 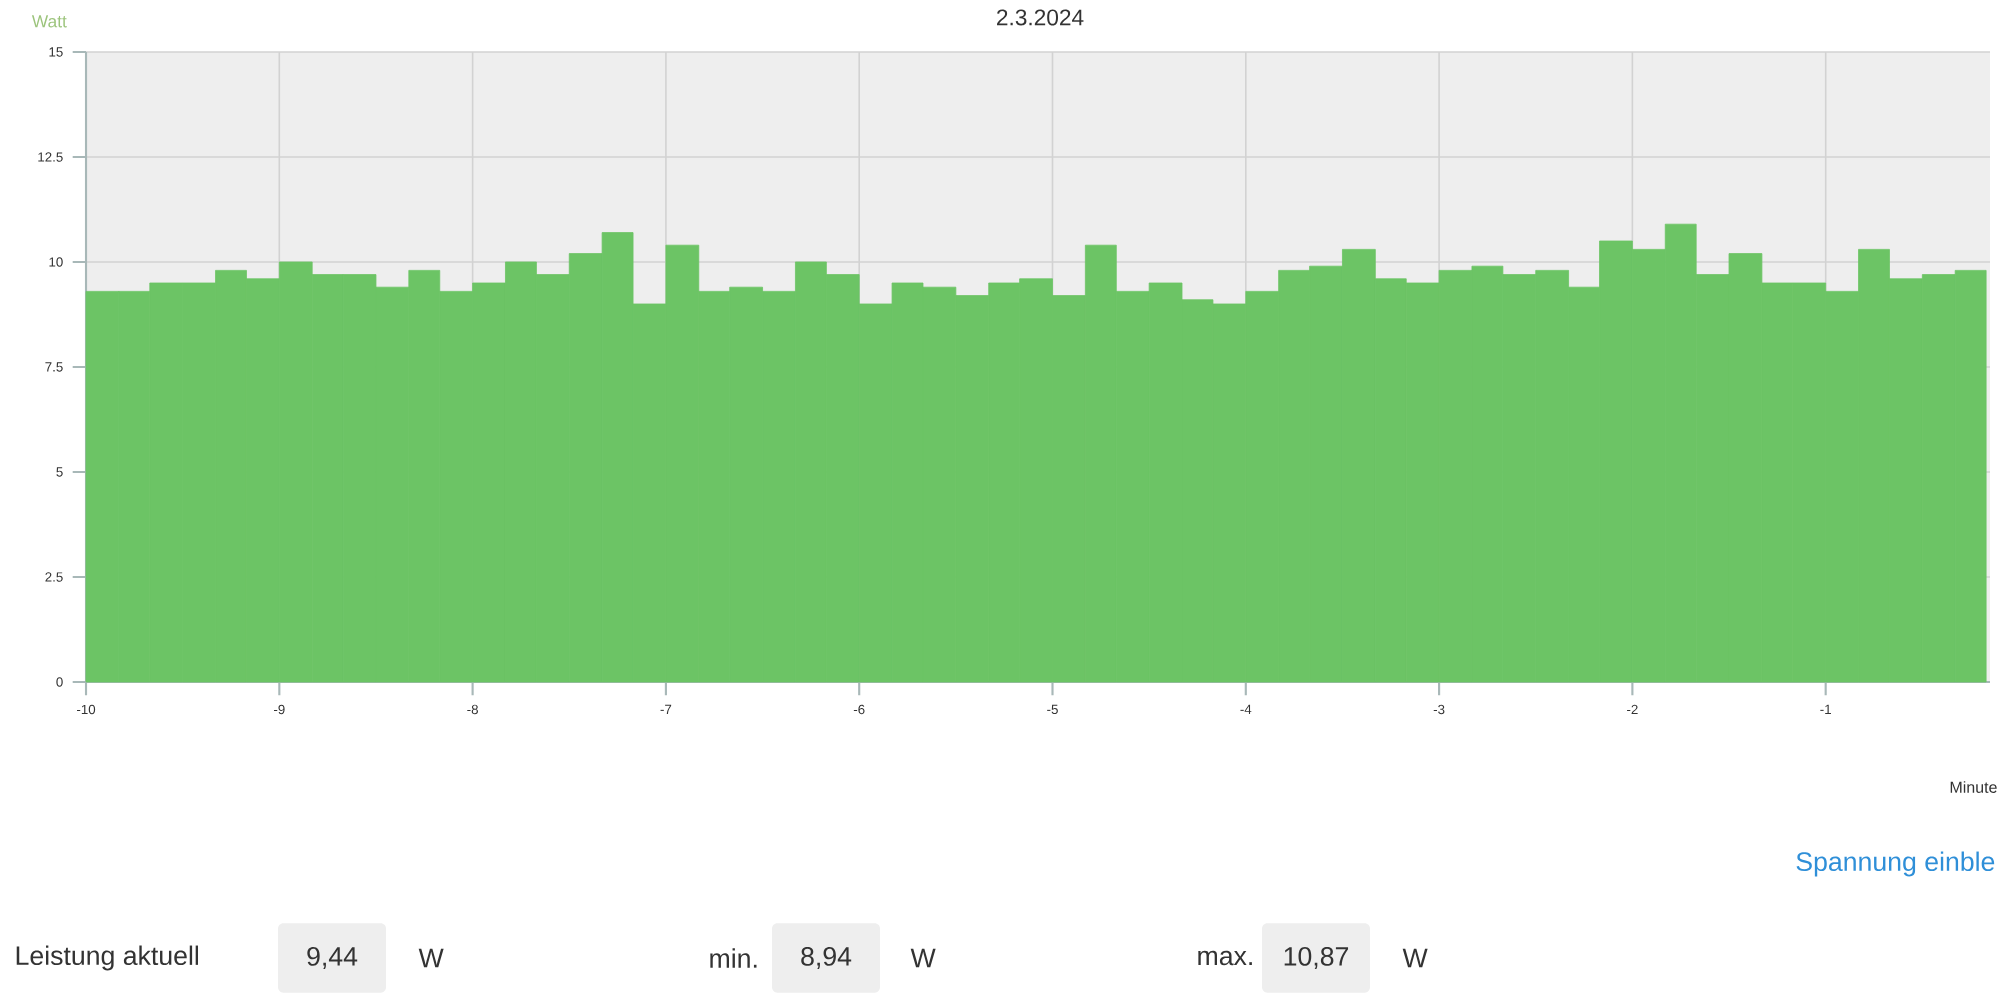 I want to click on x-axis-title: Minute, so click(x=1973, y=787).